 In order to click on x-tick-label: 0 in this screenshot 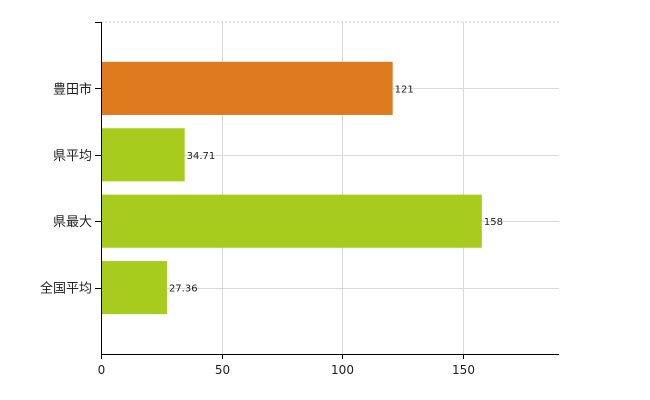, I will do `click(102, 370)`.